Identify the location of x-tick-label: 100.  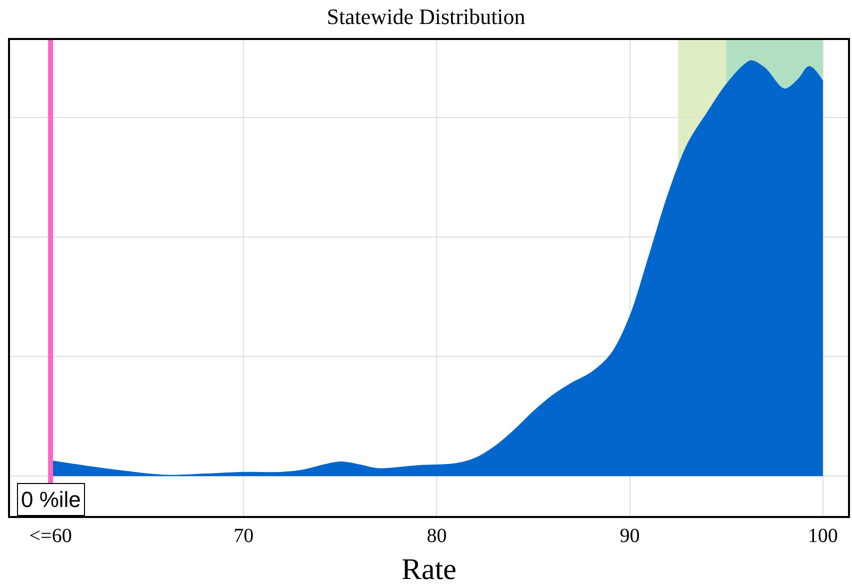
(823, 536).